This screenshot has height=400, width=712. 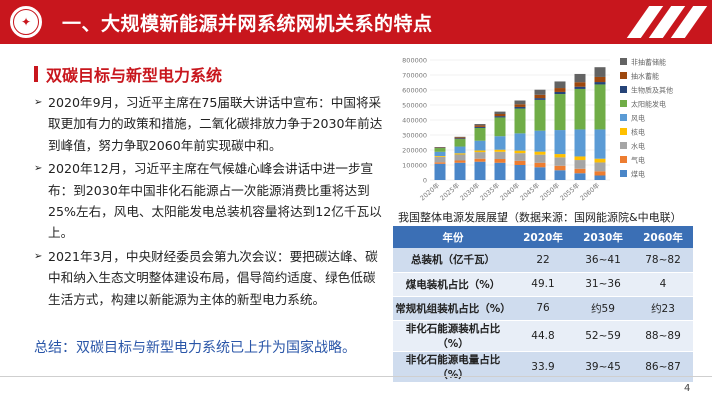 I want to click on table-cell: 33.9, so click(x=543, y=367).